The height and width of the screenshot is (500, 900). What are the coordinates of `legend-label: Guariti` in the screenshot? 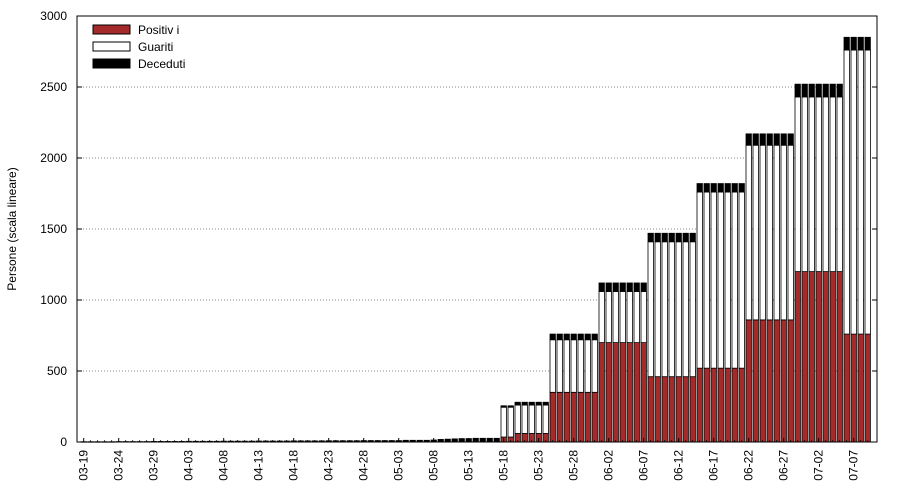 It's located at (155, 47).